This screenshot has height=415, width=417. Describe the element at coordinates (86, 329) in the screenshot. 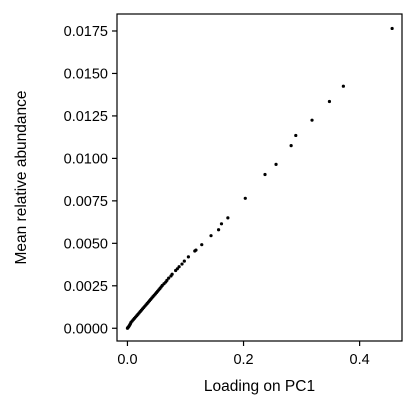

I see `y-tick-label: 0.0000` at that location.